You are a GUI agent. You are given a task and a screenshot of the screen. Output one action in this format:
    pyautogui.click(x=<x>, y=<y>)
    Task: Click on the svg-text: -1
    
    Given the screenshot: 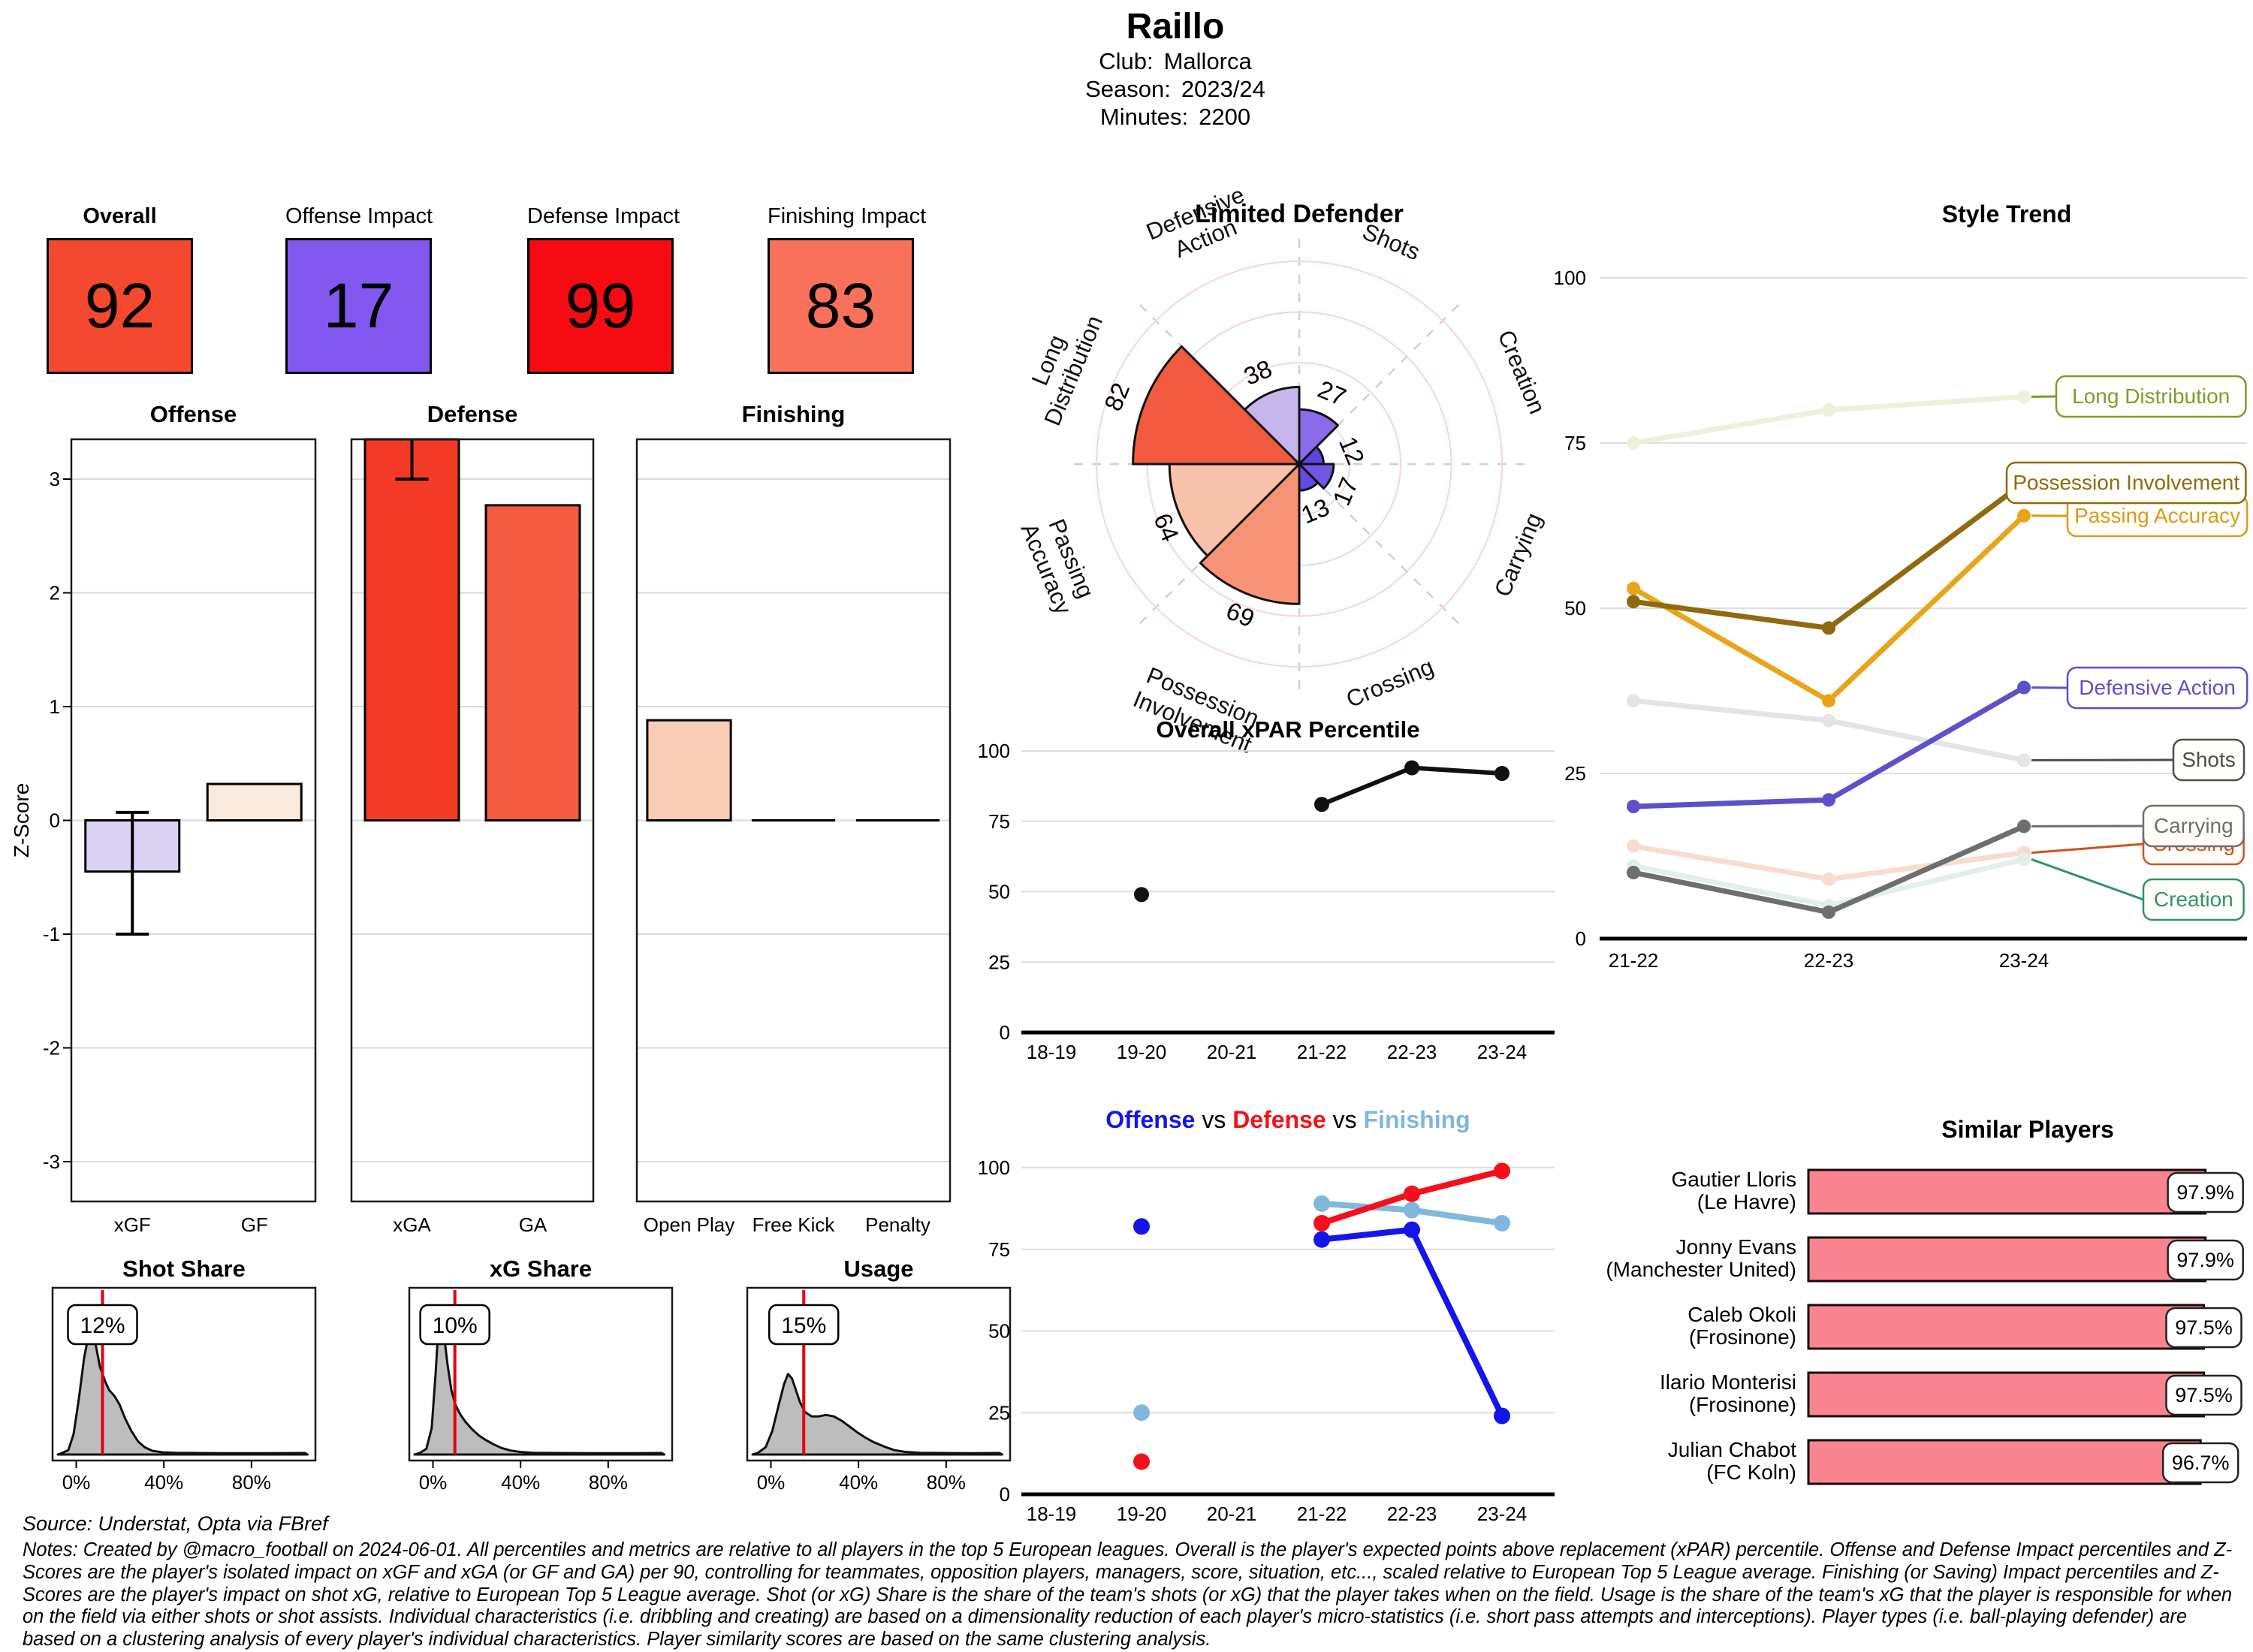 What is the action you would take?
    pyautogui.click(x=52, y=934)
    